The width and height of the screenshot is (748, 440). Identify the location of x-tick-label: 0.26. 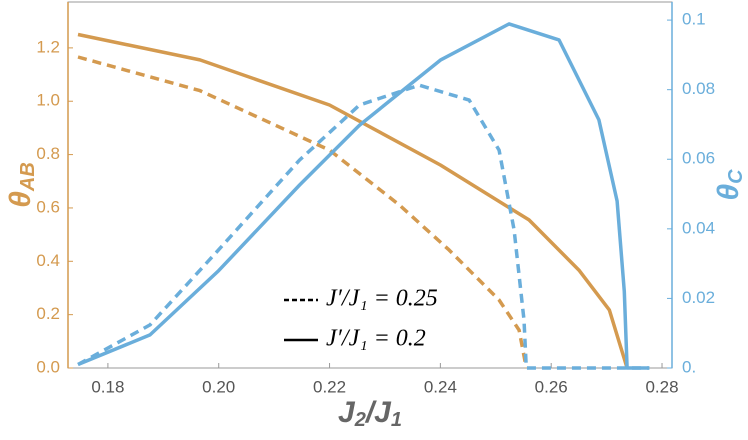
(551, 386).